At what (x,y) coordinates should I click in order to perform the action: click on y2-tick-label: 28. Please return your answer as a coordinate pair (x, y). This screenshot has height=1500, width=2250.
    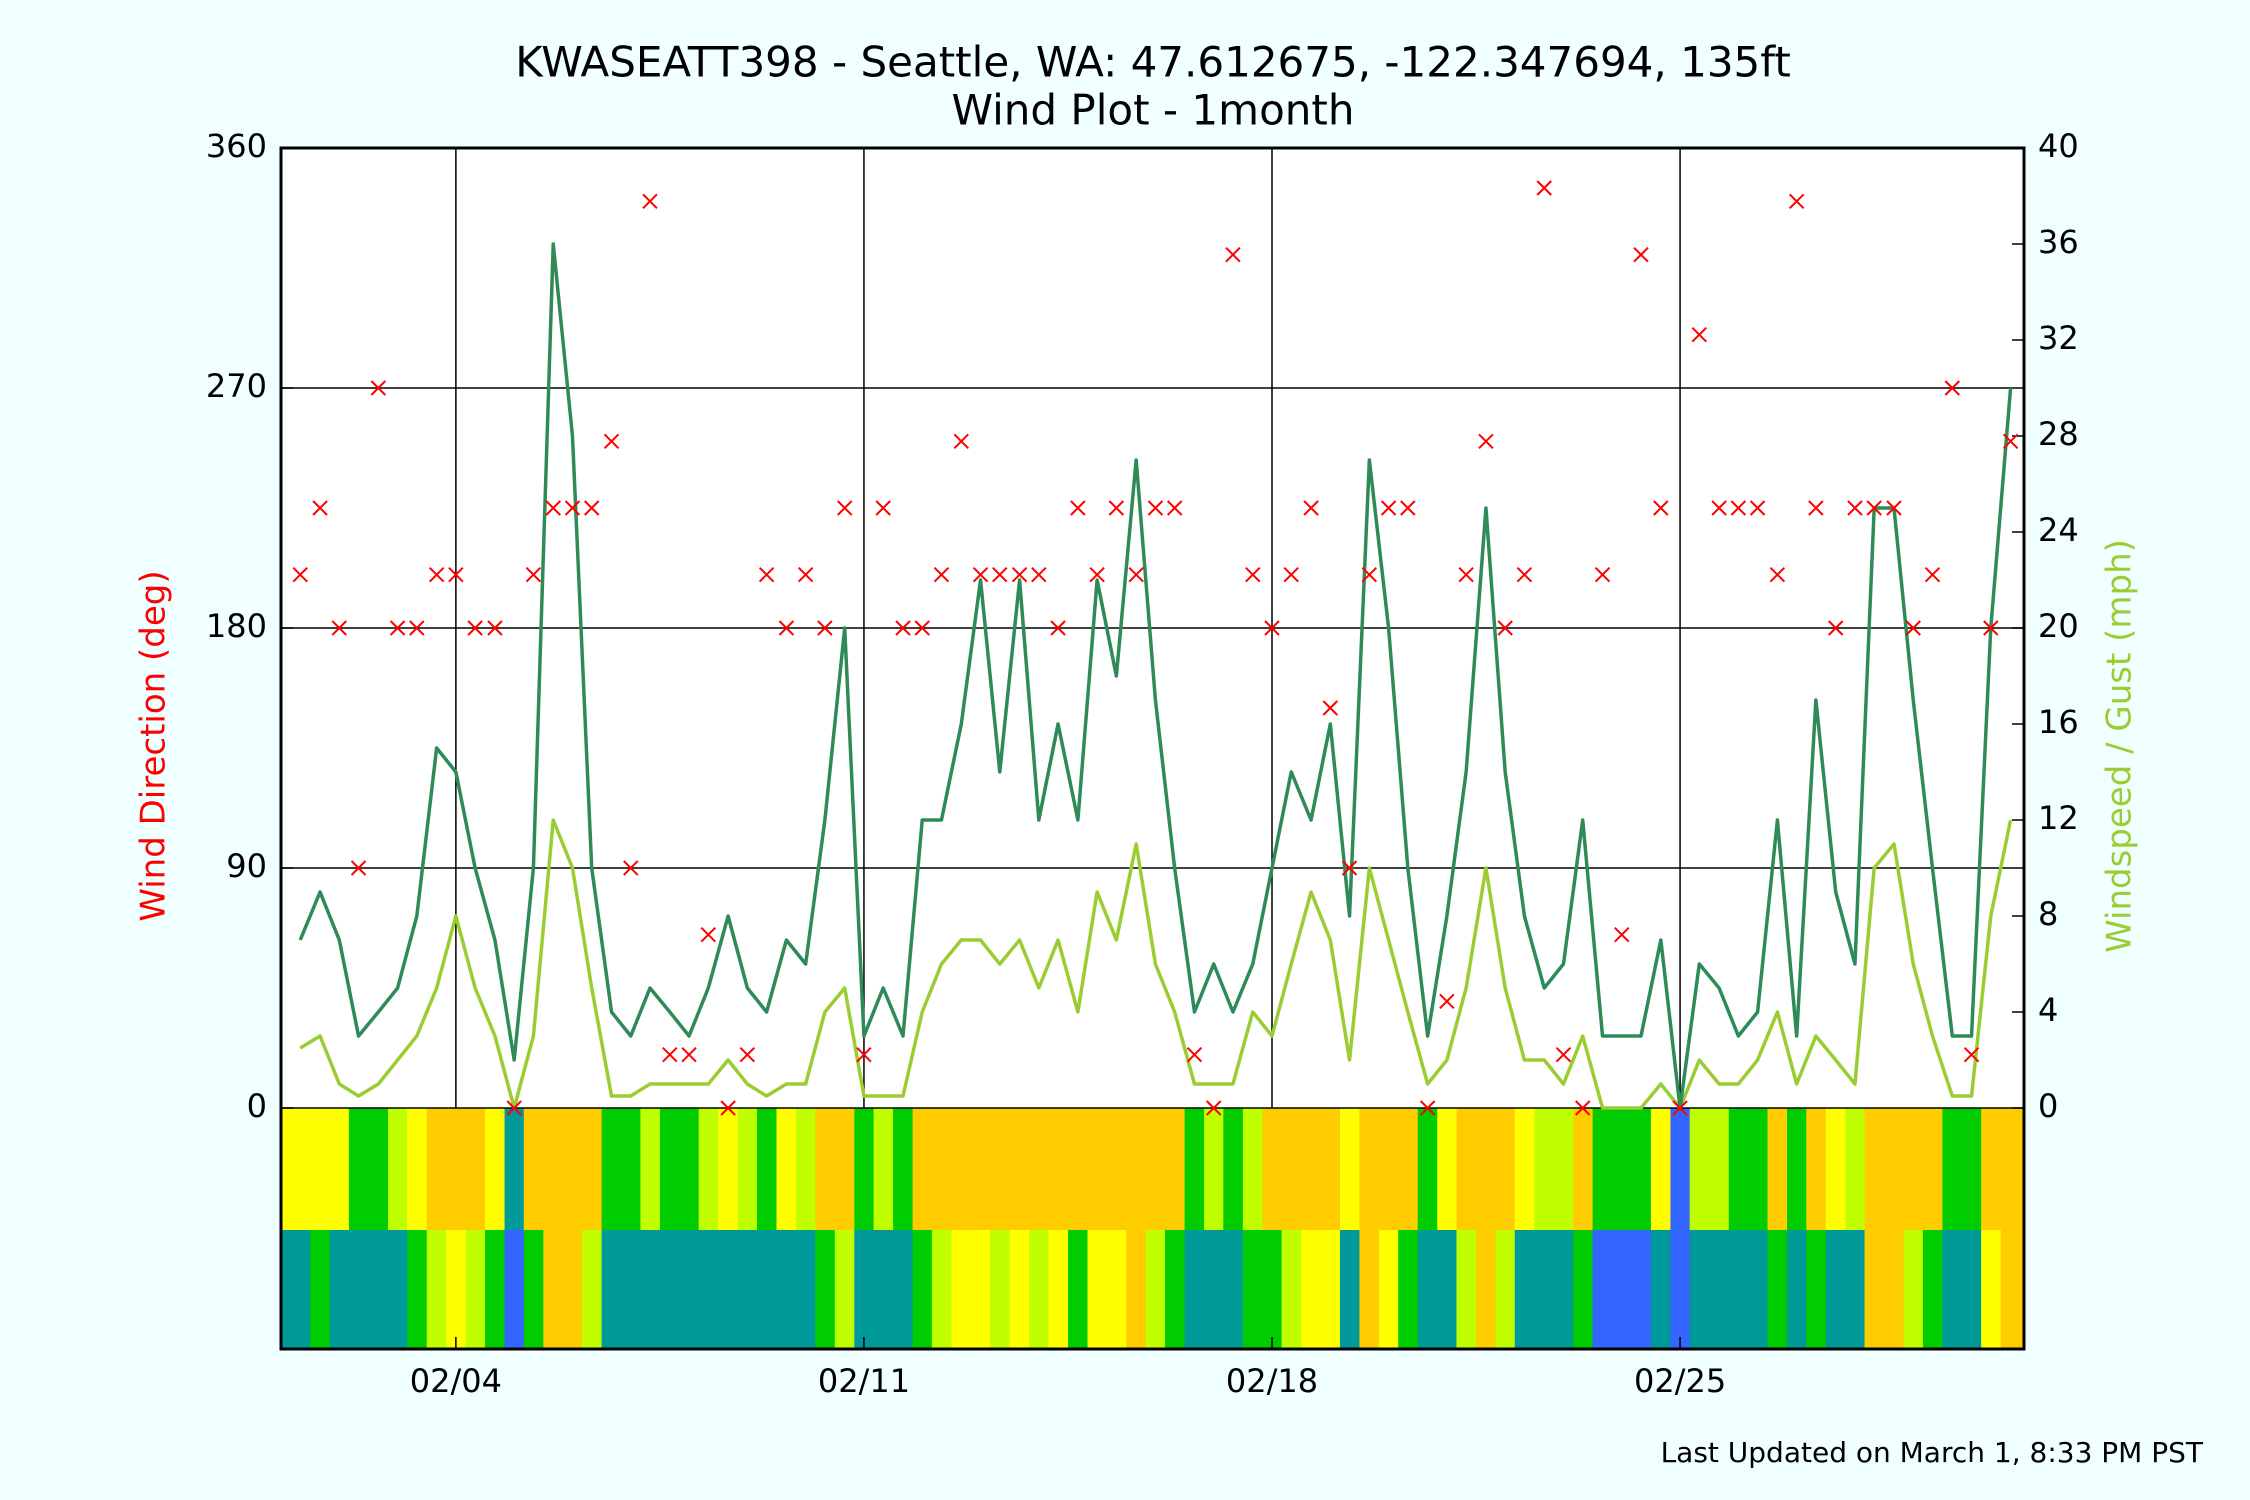
    Looking at the image, I should click on (2058, 434).